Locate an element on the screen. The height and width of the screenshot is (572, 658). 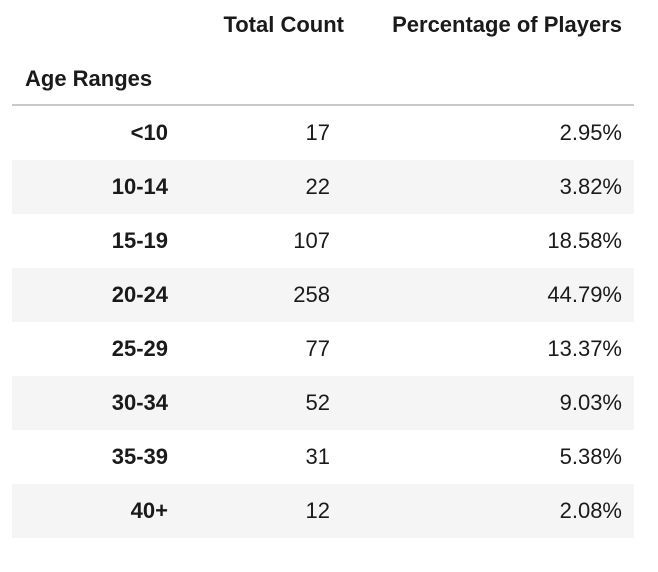
total-count-cell: 77 is located at coordinates (317, 348).